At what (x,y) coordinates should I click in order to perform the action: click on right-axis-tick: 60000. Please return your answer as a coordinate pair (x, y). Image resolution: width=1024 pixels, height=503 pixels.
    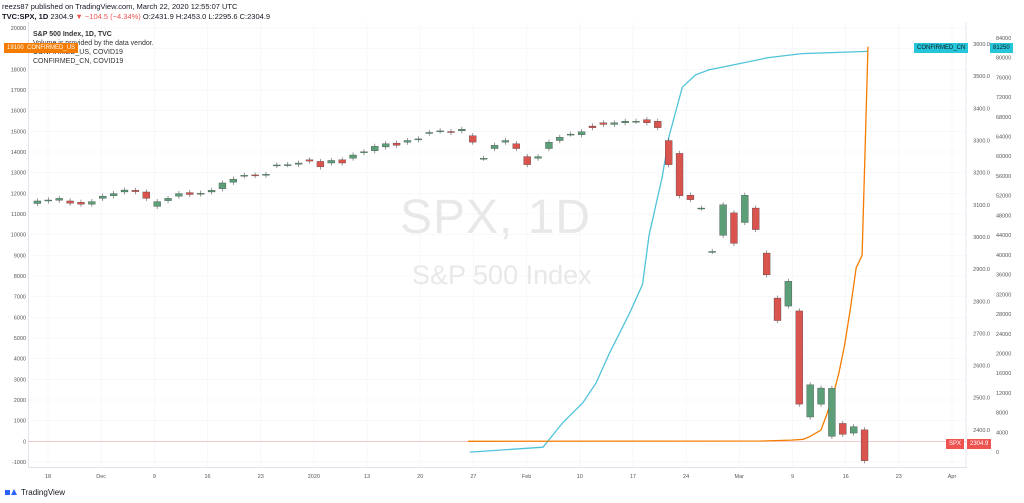
    Looking at the image, I should click on (1003, 157).